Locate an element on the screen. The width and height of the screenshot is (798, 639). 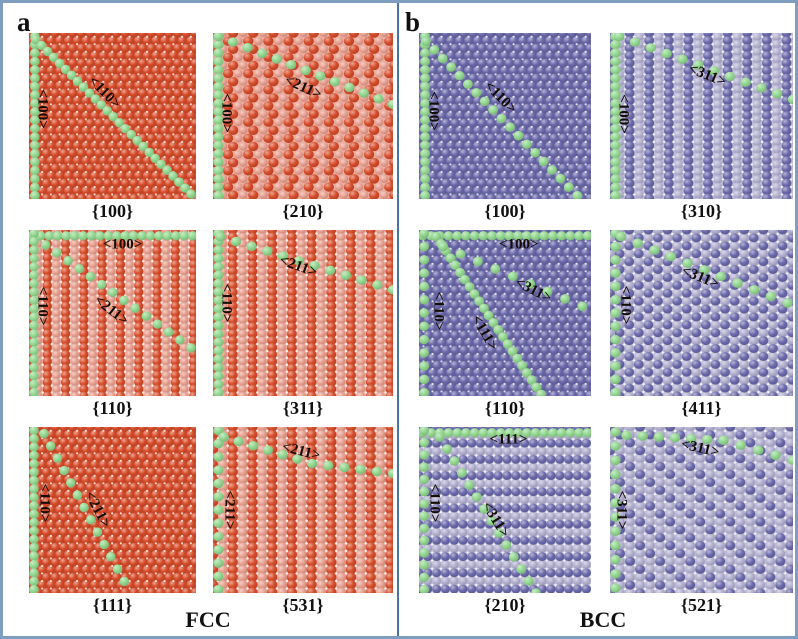
tile-bcc-110: <100> <110> <311> <111> is located at coordinates (505, 313).